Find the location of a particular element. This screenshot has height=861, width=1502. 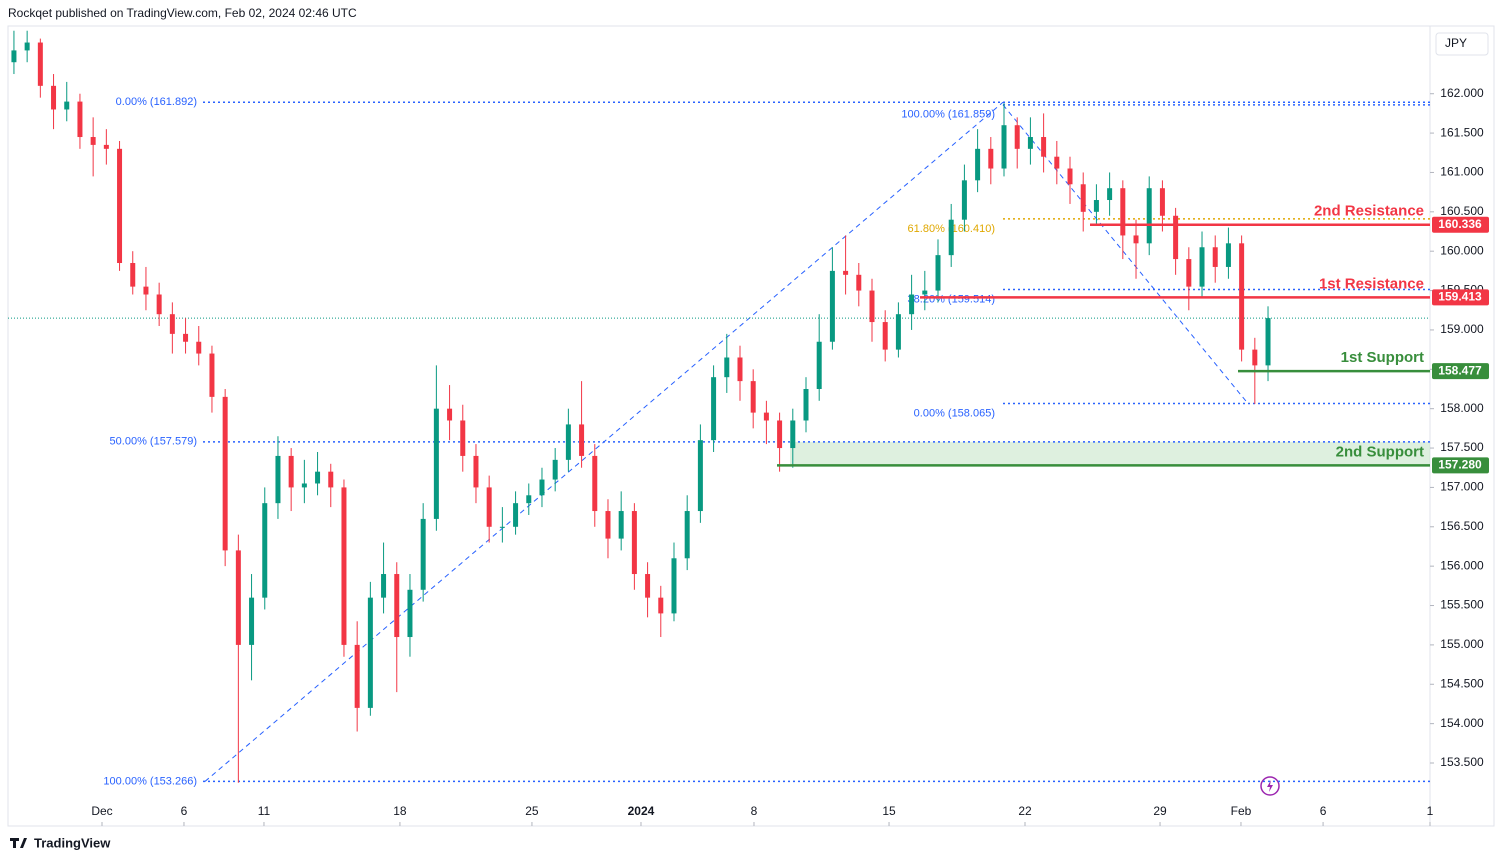

x-tick-label: 11 is located at coordinates (264, 811).